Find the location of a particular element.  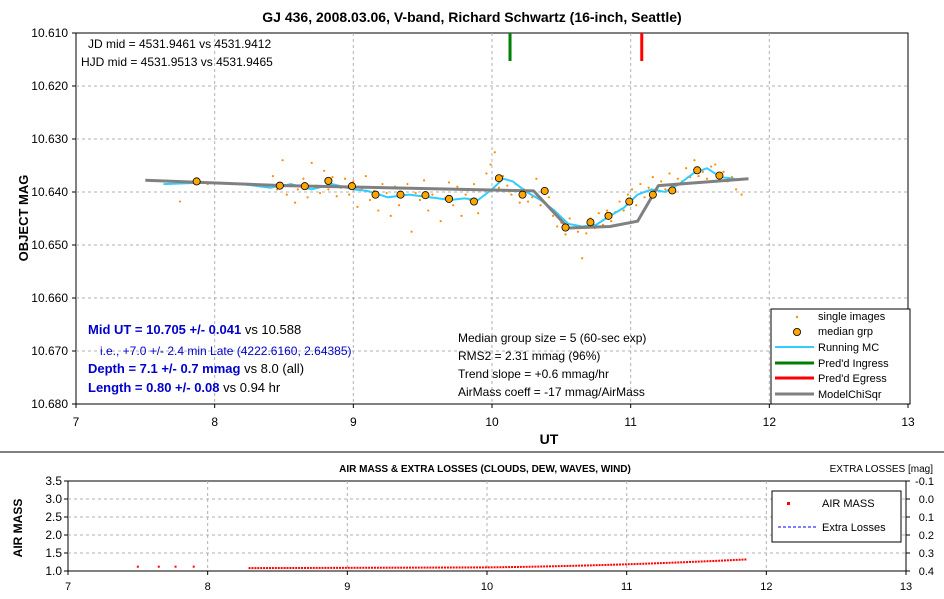

main-x-tick-label: 11 is located at coordinates (630, 422).